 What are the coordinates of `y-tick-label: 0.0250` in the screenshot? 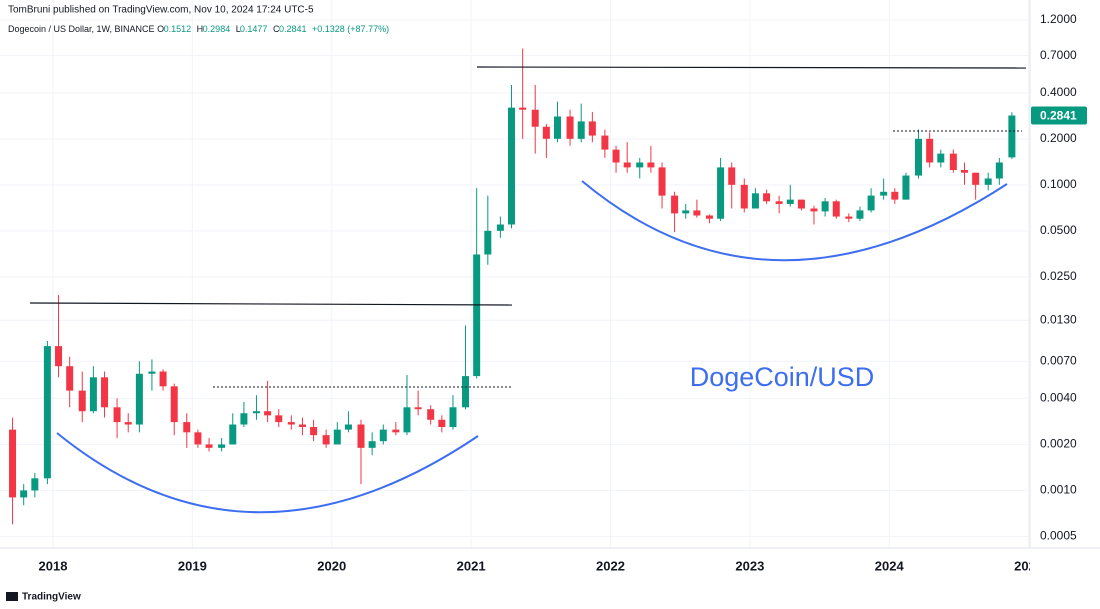 It's located at (1058, 276).